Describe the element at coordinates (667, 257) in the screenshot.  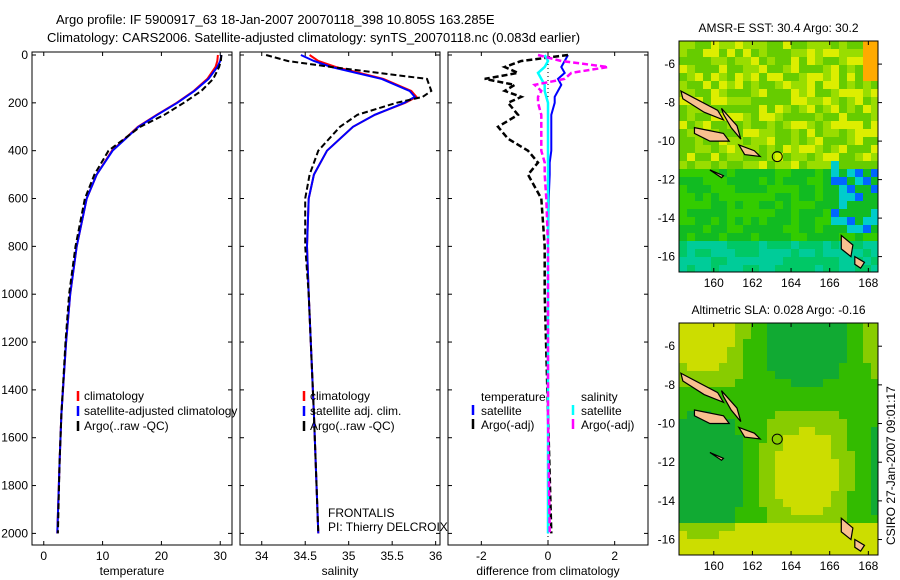
I see `y-tick-label: -16` at that location.